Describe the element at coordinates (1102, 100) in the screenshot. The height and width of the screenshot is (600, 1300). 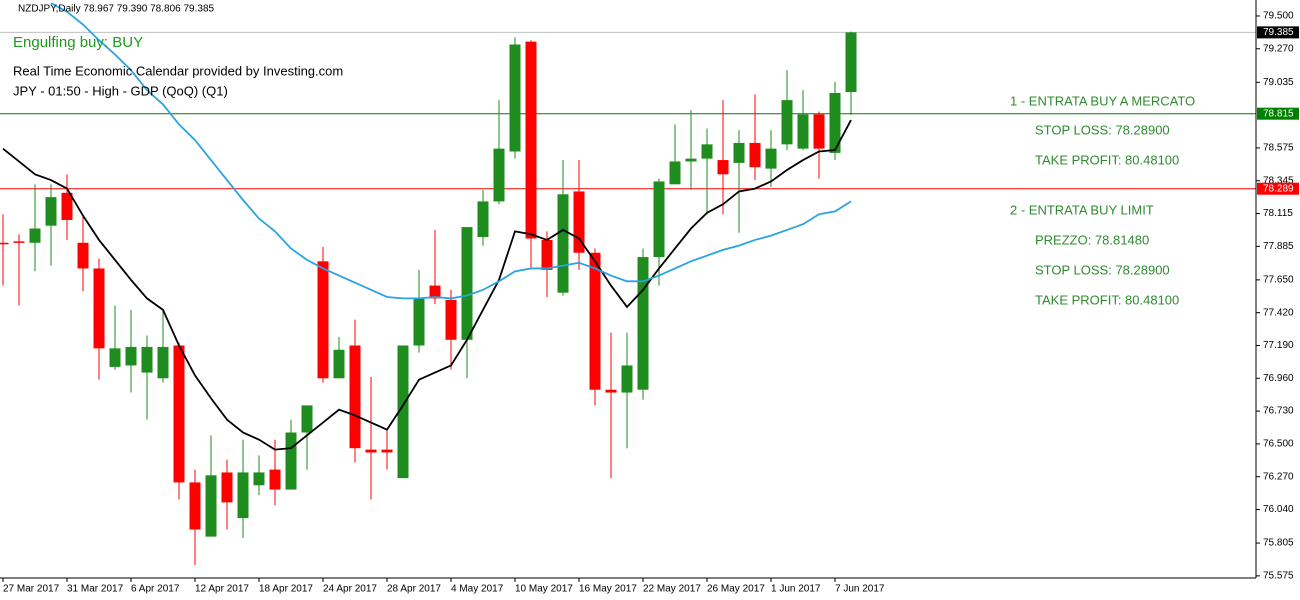
I see `trade-note: 1 - ENTRATA BUY A MERCATO` at that location.